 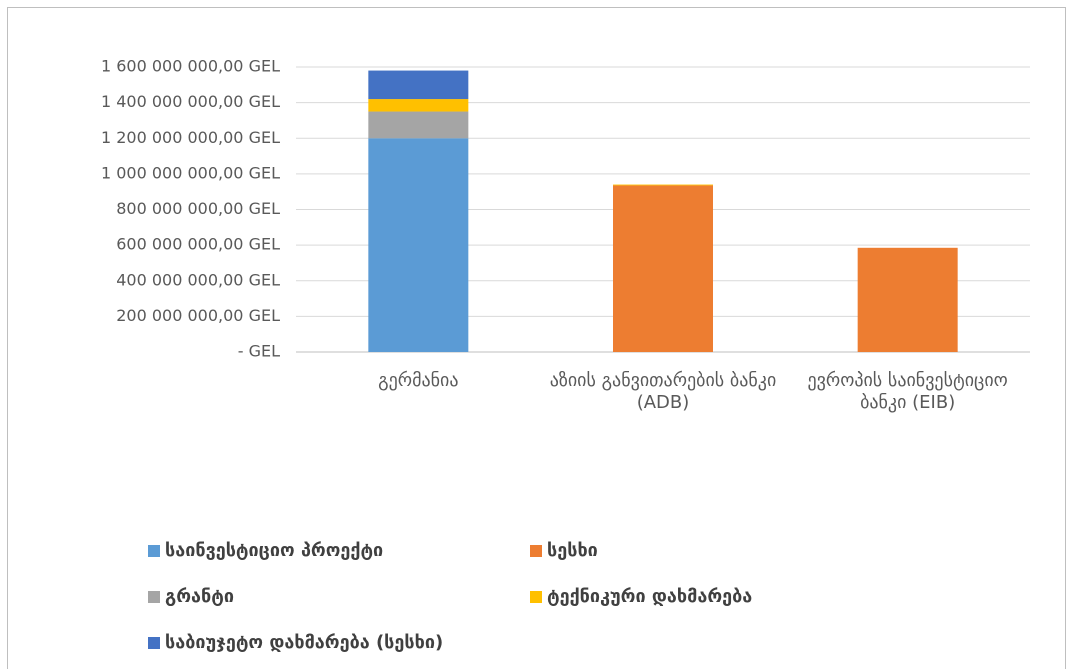 What do you see at coordinates (190, 172) in the screenshot?
I see `y-tick-label: 1 000 000 000,00 GEL` at bounding box center [190, 172].